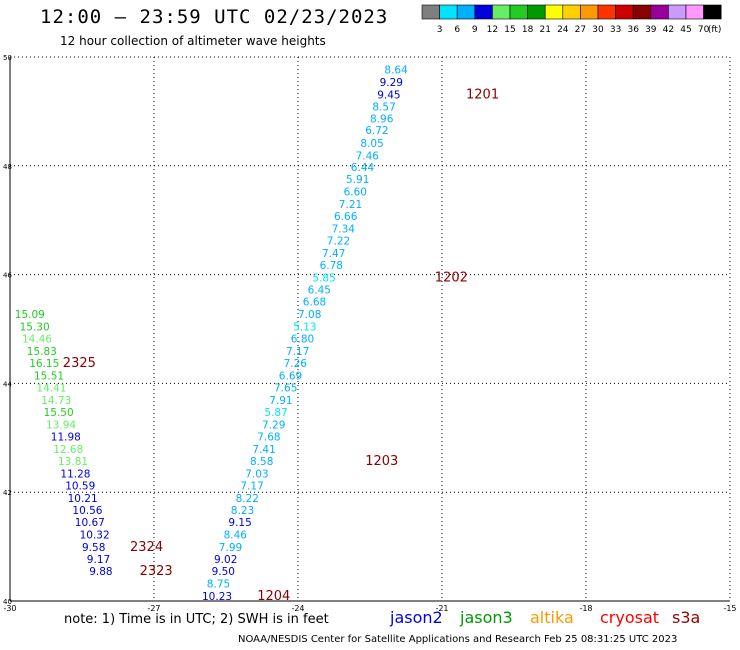 Image resolution: width=740 pixels, height=650 pixels. Describe the element at coordinates (95, 535) in the screenshot. I see `wave-height-label: 10.32` at that location.